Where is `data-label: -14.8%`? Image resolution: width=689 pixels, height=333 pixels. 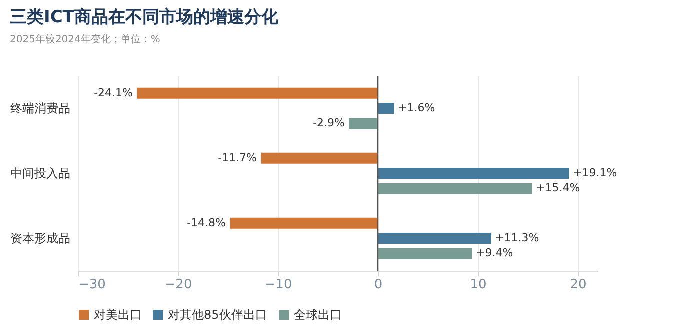
data-label: -14.8% is located at coordinates (206, 223).